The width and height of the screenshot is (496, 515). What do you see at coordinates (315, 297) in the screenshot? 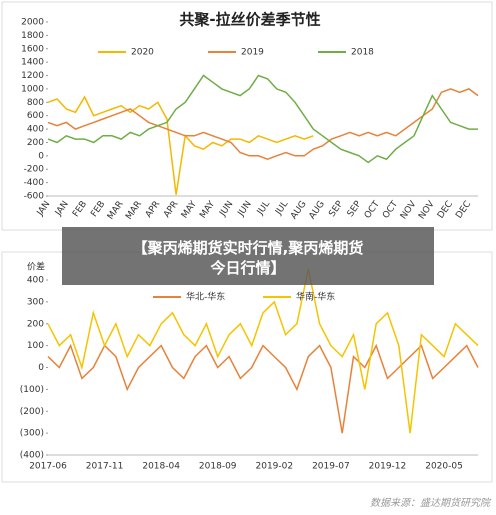
I see `legend-label: 华南-华东` at bounding box center [315, 297].